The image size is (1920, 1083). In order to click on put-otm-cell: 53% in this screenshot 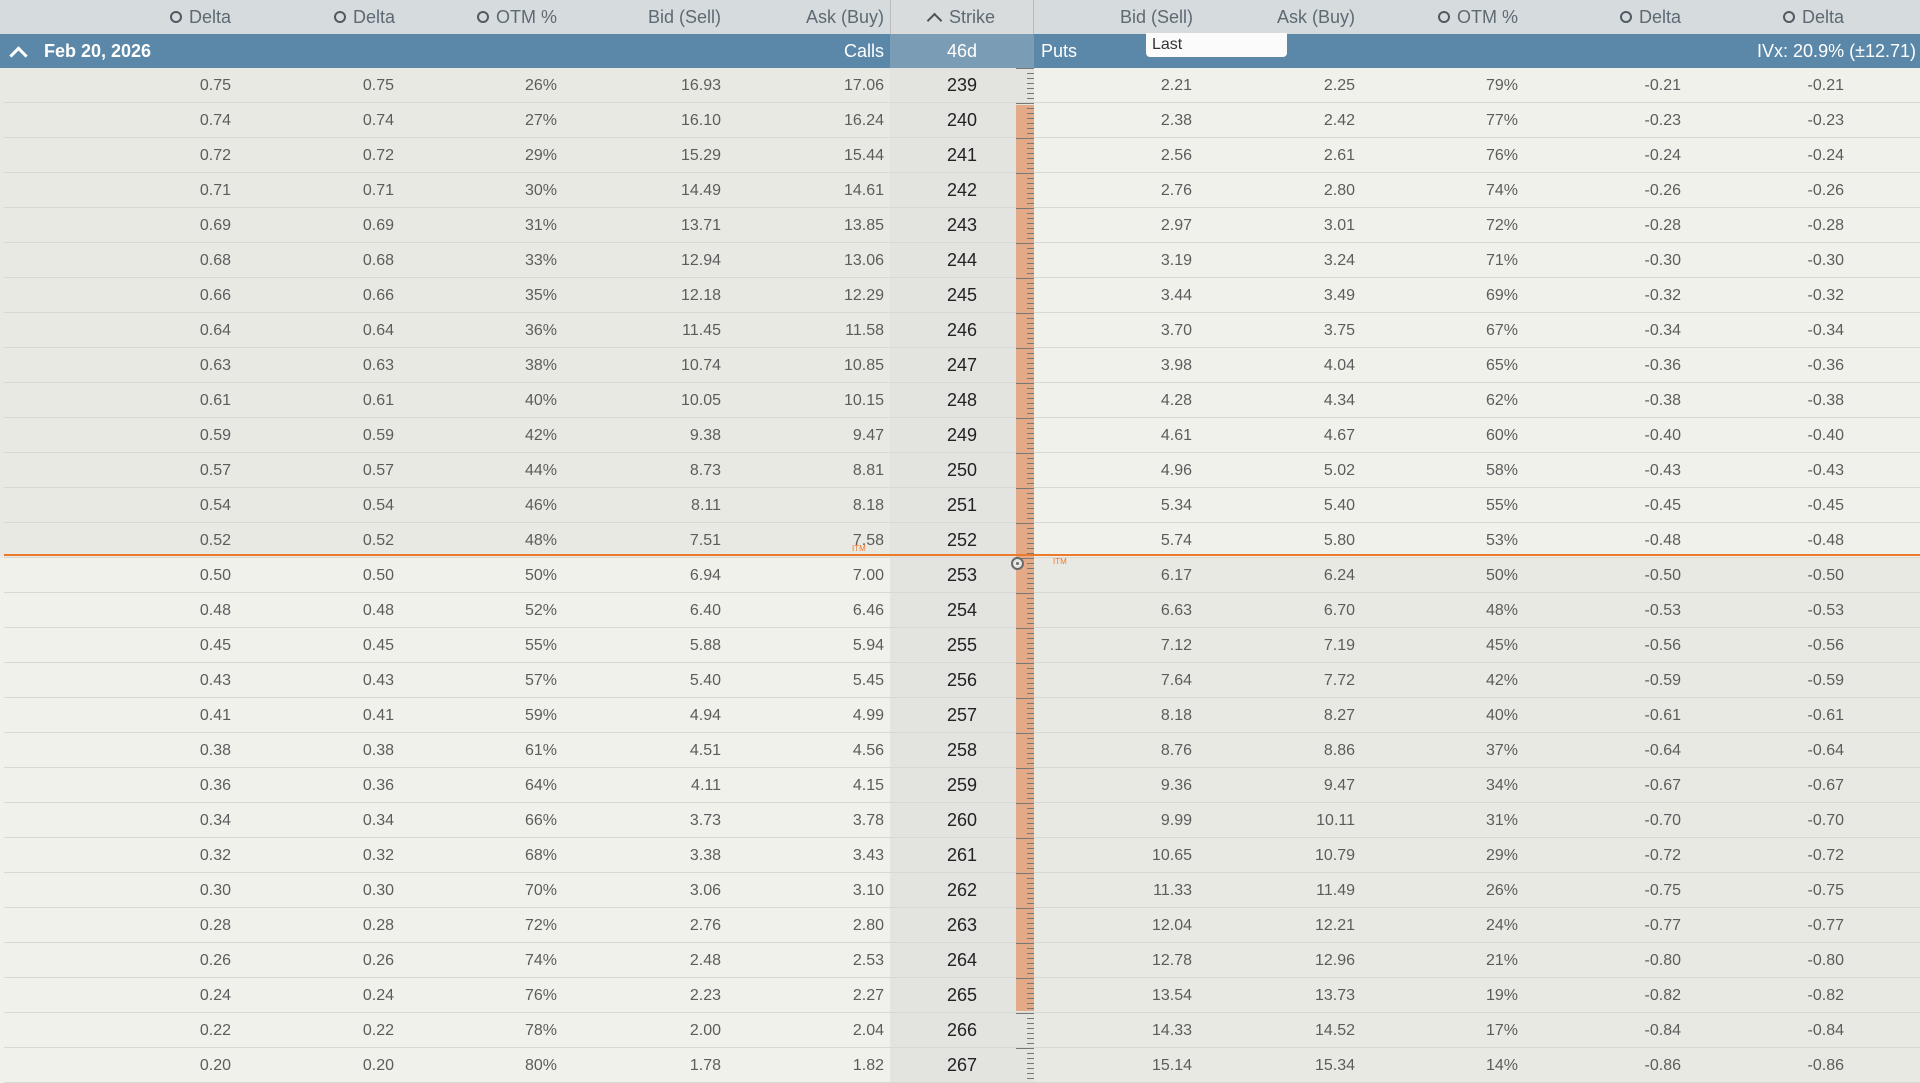, I will do `click(1501, 540)`.